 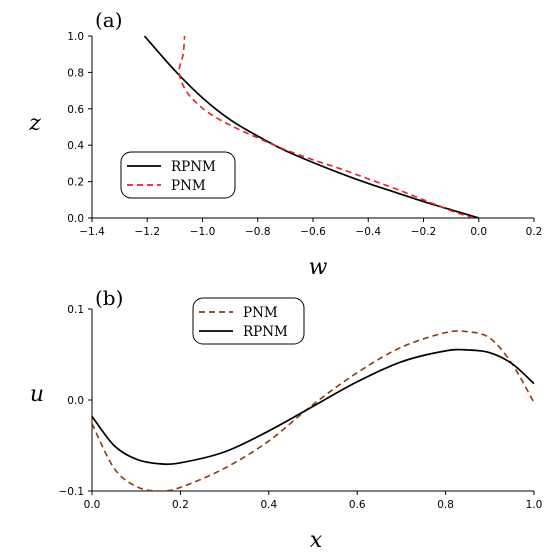 What do you see at coordinates (75, 146) in the screenshot?
I see `y-tick-label: 0.4` at bounding box center [75, 146].